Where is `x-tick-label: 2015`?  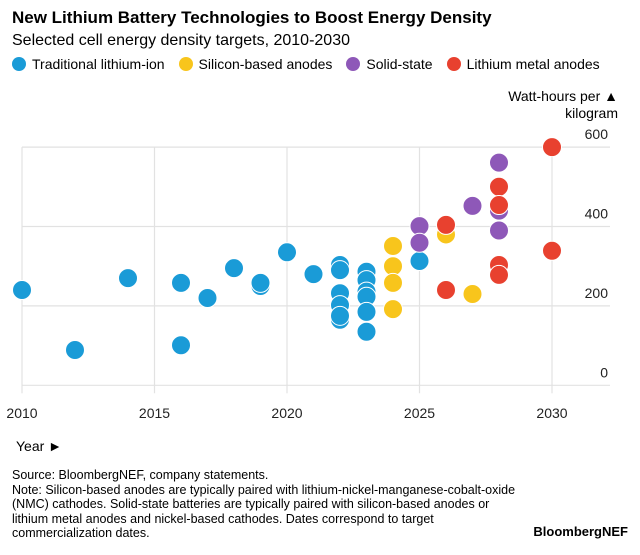 x-tick-label: 2015 is located at coordinates (154, 413).